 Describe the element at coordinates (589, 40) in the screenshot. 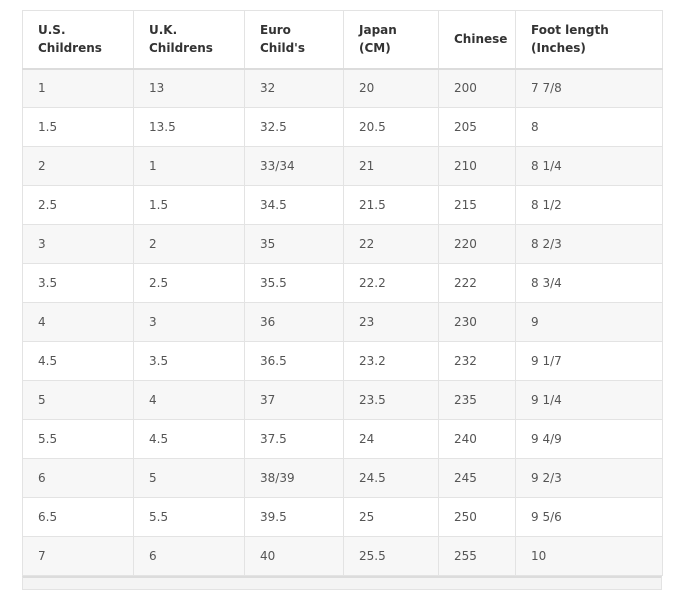

I see `header-cell: Foot length (Inches)` at that location.